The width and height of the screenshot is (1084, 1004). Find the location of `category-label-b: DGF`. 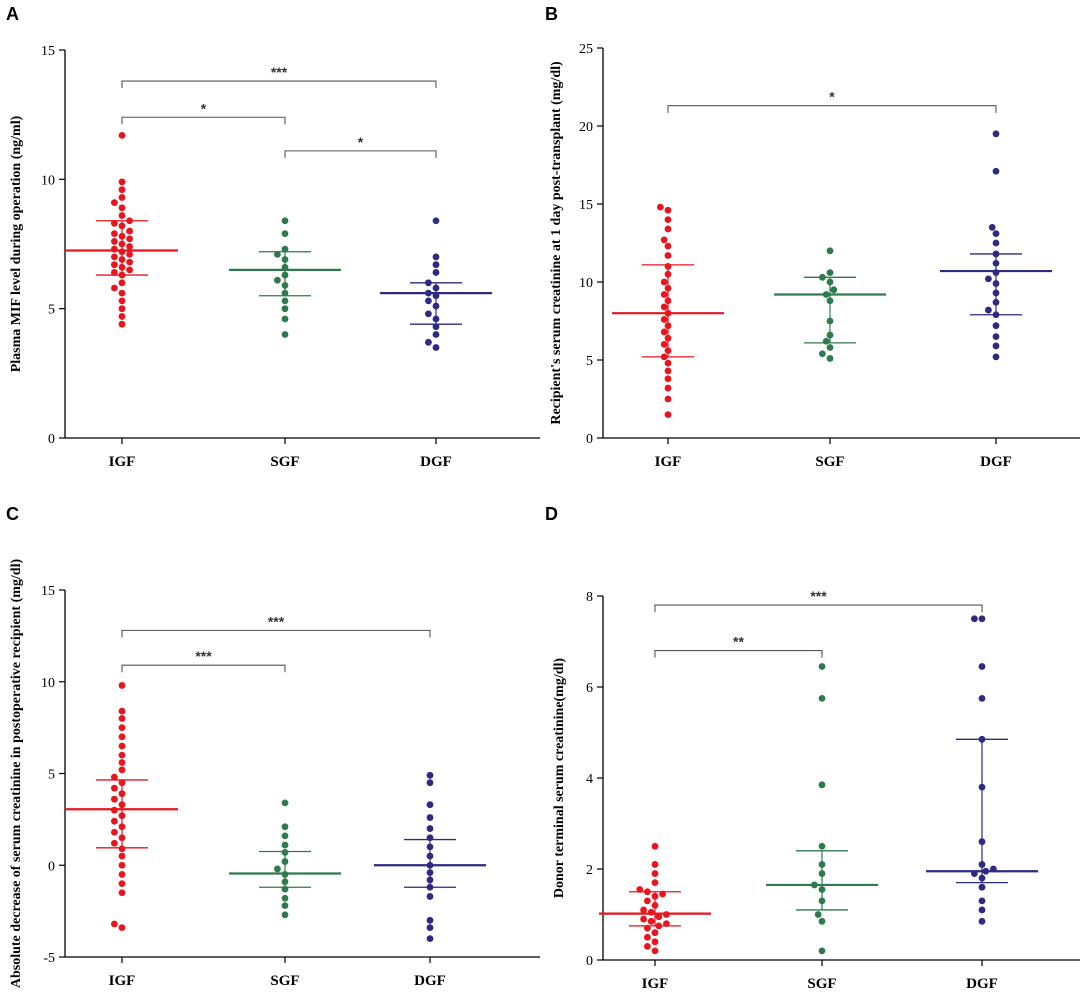

category-label-b: DGF is located at coordinates (996, 462).